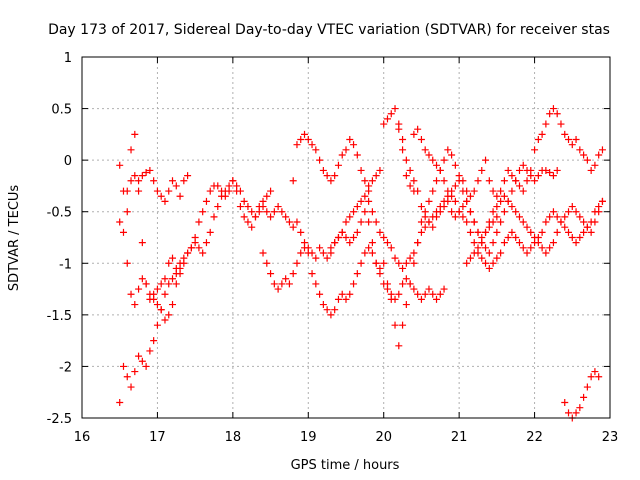  What do you see at coordinates (68, 161) in the screenshot?
I see `y-tick-label: 0` at bounding box center [68, 161].